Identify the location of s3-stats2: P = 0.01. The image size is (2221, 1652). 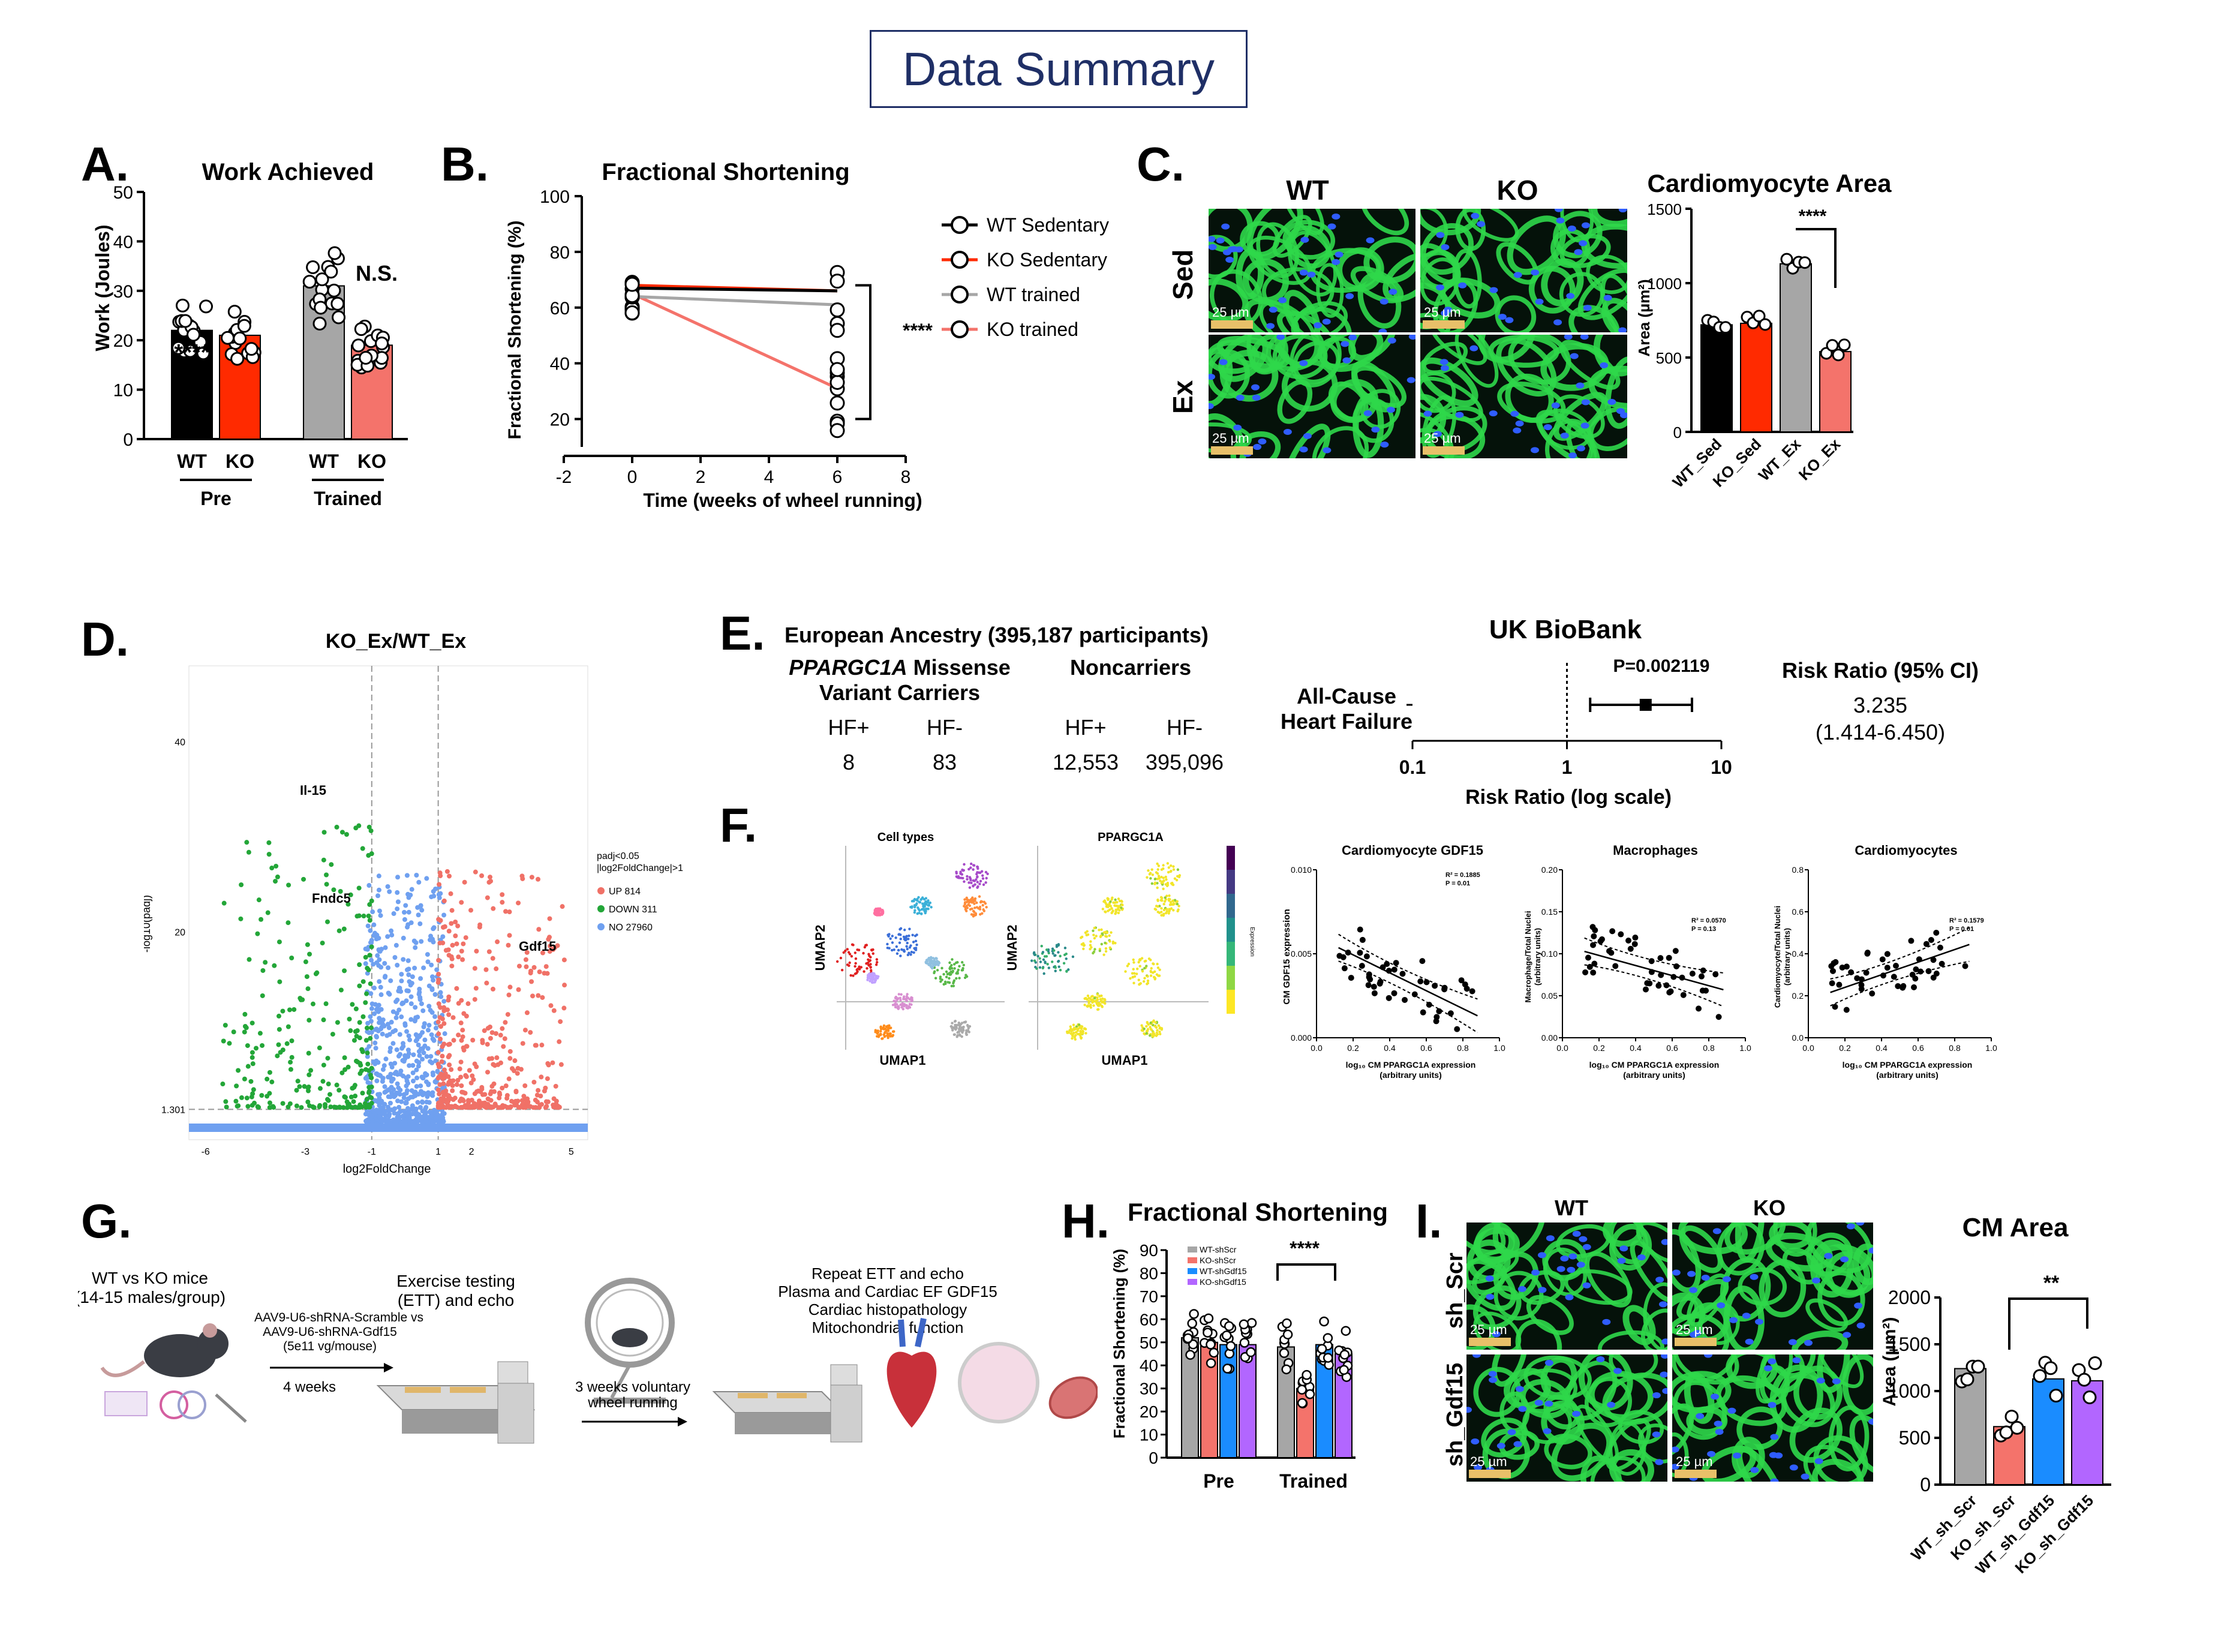
(1962, 929).